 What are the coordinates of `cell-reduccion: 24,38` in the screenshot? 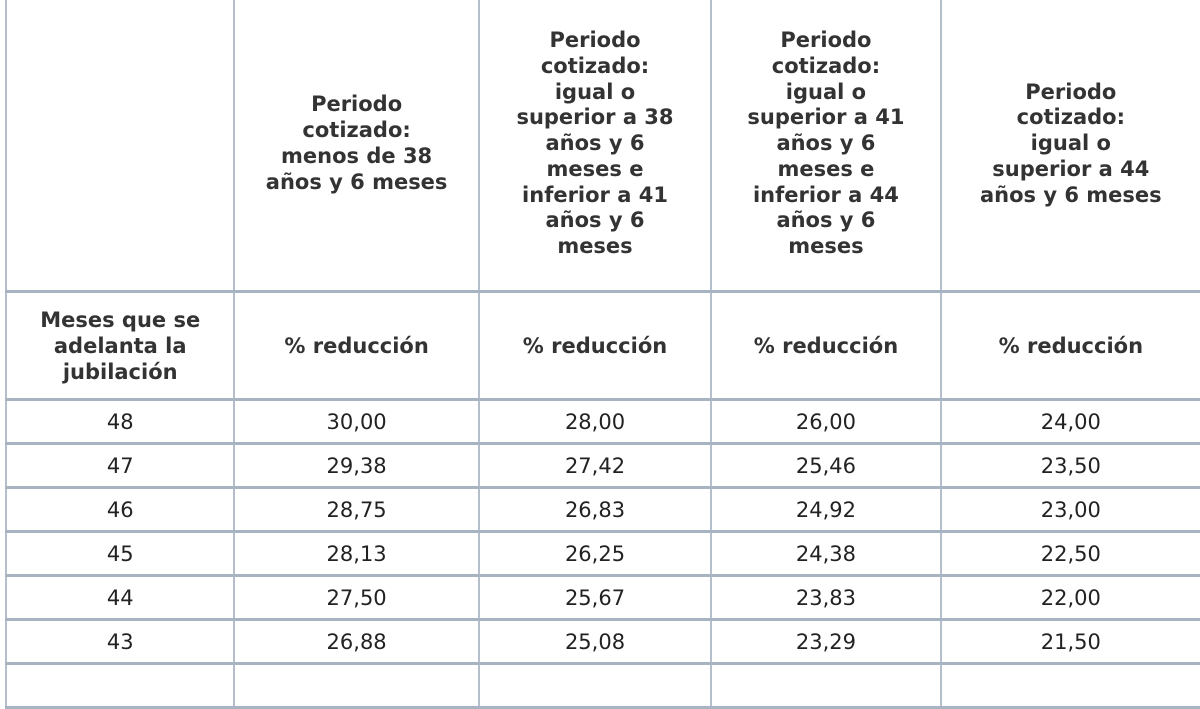 It's located at (825, 554).